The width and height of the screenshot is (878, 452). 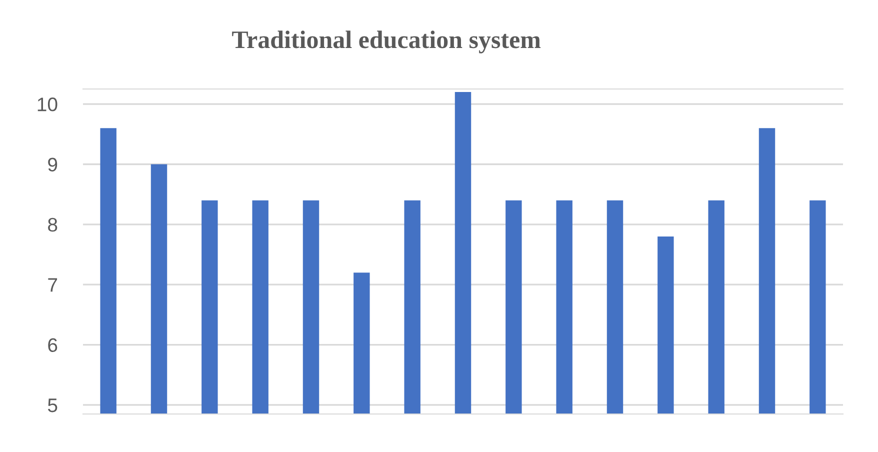 I want to click on chart-title: Traditional education system, so click(x=386, y=42).